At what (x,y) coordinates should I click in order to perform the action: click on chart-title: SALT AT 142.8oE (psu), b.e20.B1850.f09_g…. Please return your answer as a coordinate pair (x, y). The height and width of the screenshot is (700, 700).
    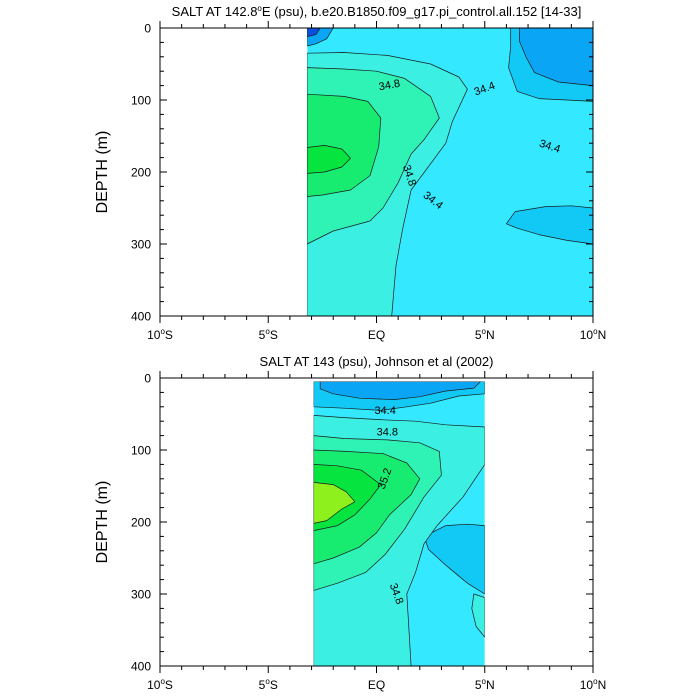
    Looking at the image, I should click on (377, 11).